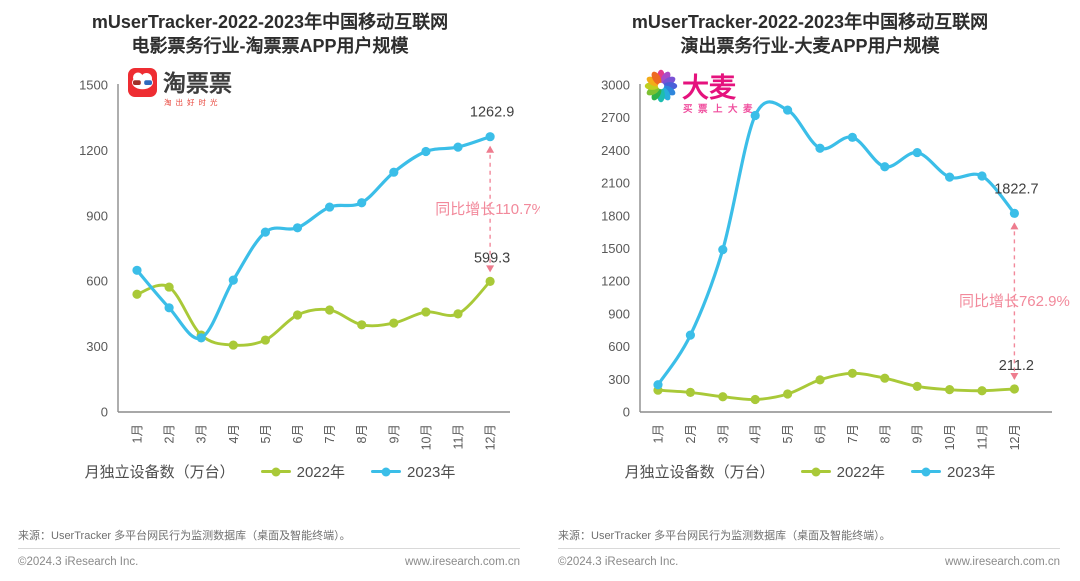 This screenshot has width=1080, height=581. I want to click on y-tick-label: 2700, so click(615, 117).